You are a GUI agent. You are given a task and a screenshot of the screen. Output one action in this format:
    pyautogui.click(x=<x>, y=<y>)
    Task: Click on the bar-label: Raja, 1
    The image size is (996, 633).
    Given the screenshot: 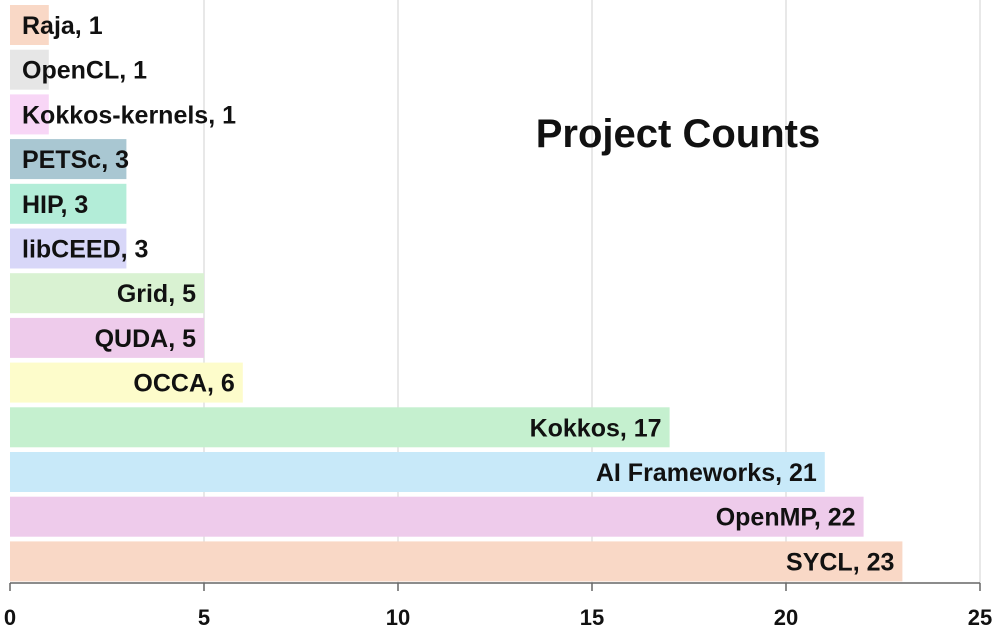 What is the action you would take?
    pyautogui.click(x=62, y=26)
    